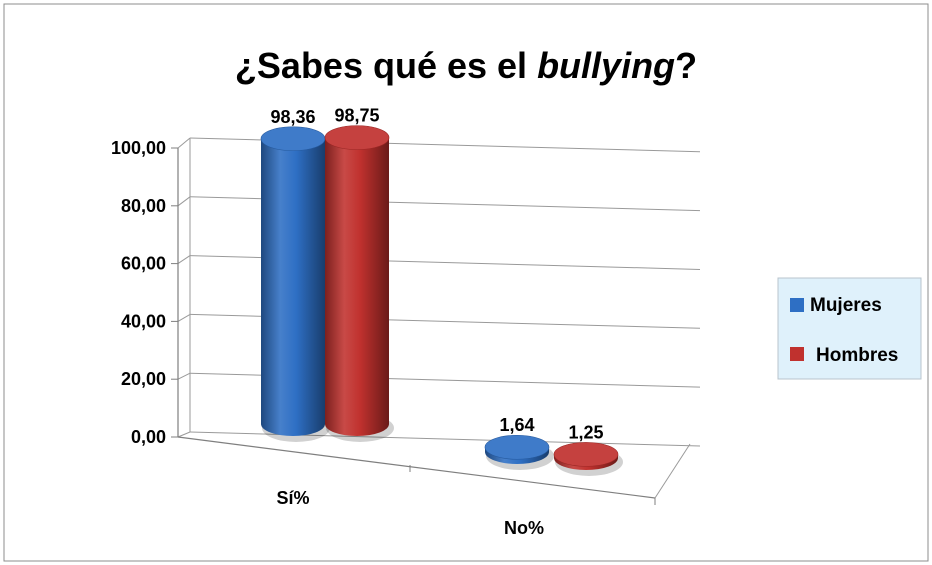 This screenshot has width=932, height=565. What do you see at coordinates (466, 65) in the screenshot?
I see `chart-title: ¿Sabes qué es el bullying?` at bounding box center [466, 65].